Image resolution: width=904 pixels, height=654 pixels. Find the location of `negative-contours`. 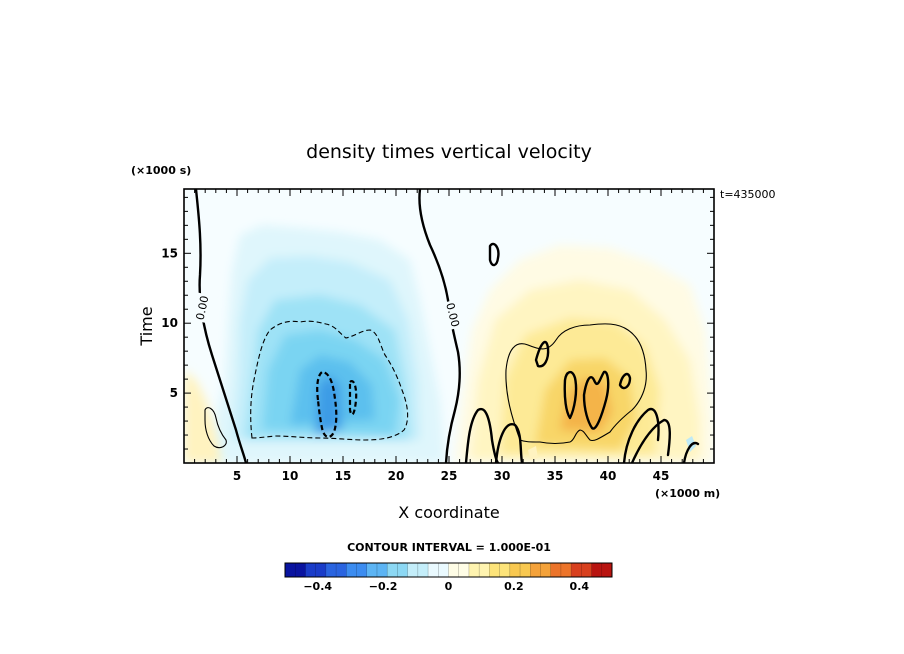

negative-contours is located at coordinates (329, 380).